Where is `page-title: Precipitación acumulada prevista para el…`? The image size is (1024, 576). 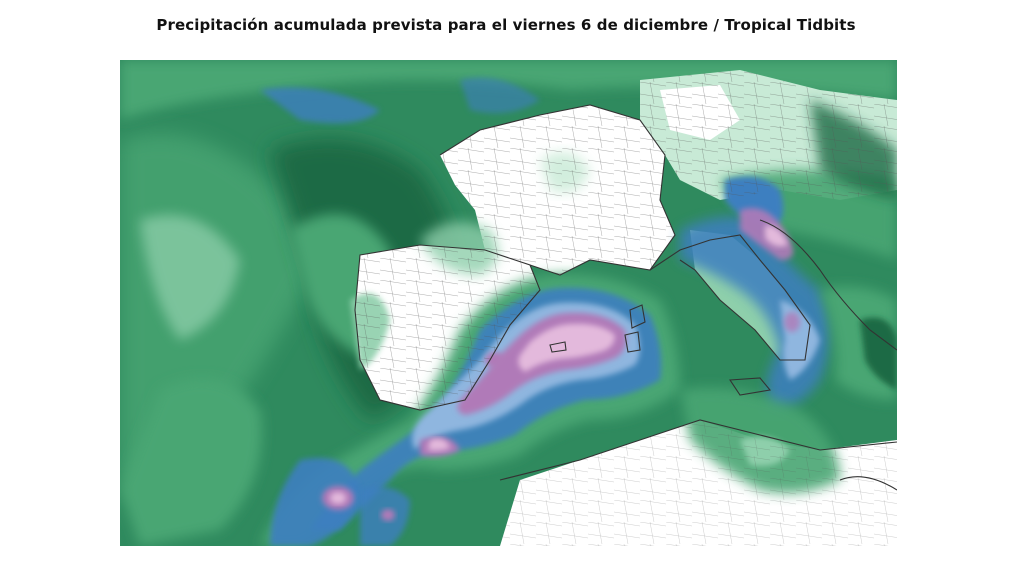 page-title: Precipitación acumulada prevista para el… is located at coordinates (506, 25).